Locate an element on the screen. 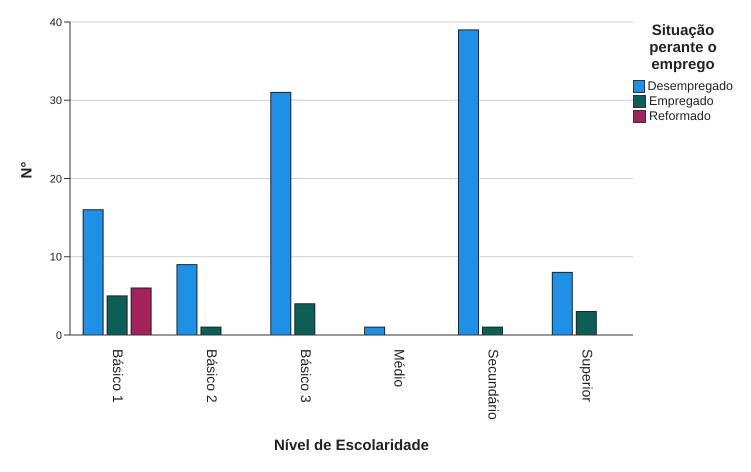  x-axis-title: Nível de Escolaridade is located at coordinates (352, 445).